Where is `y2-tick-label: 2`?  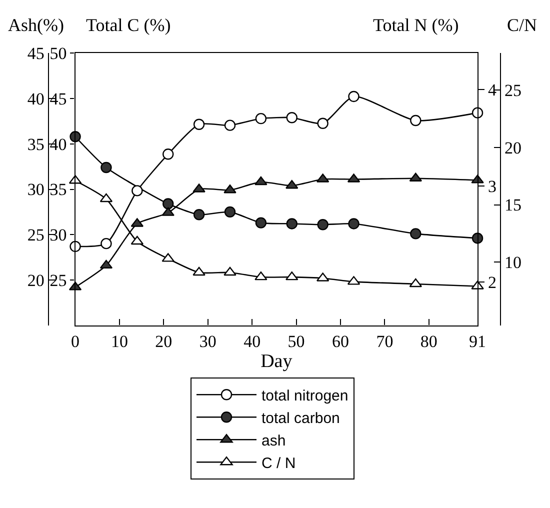 y2-tick-label: 2 is located at coordinates (492, 282).